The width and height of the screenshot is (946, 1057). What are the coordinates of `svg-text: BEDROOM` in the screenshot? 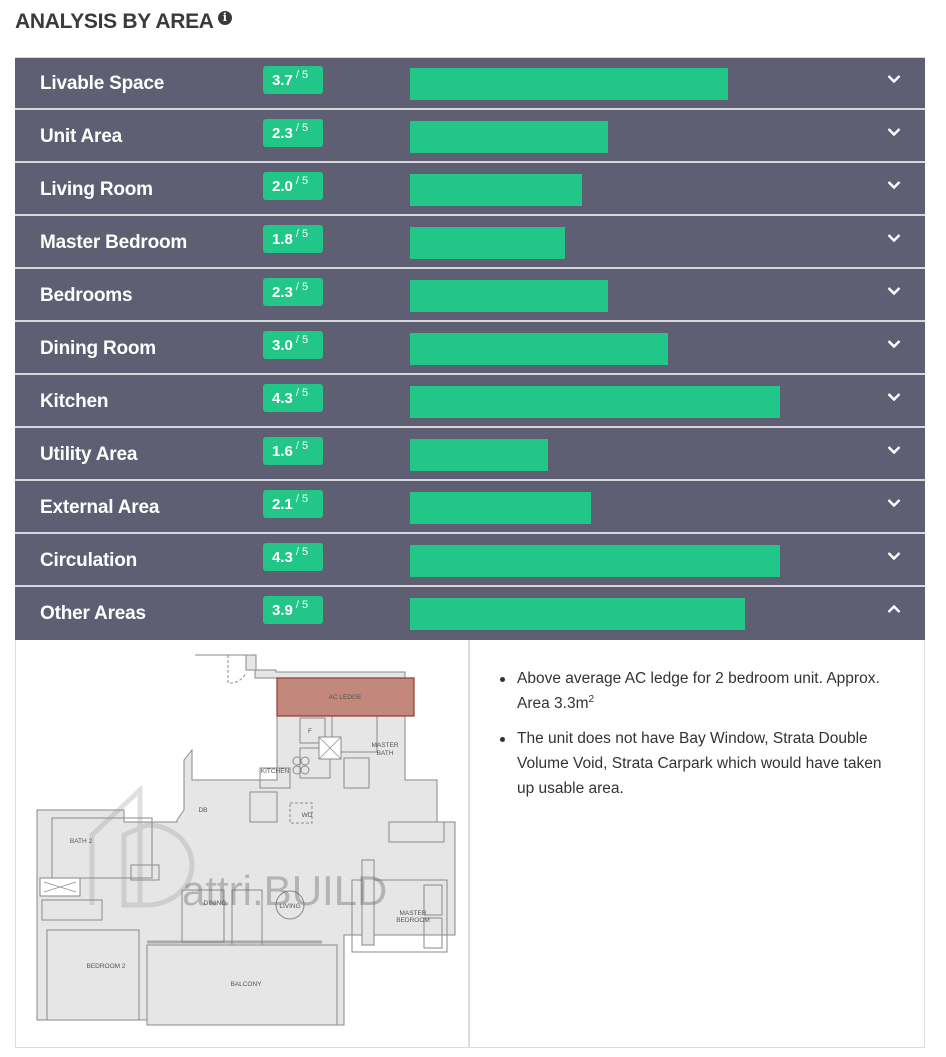 It's located at (413, 920).